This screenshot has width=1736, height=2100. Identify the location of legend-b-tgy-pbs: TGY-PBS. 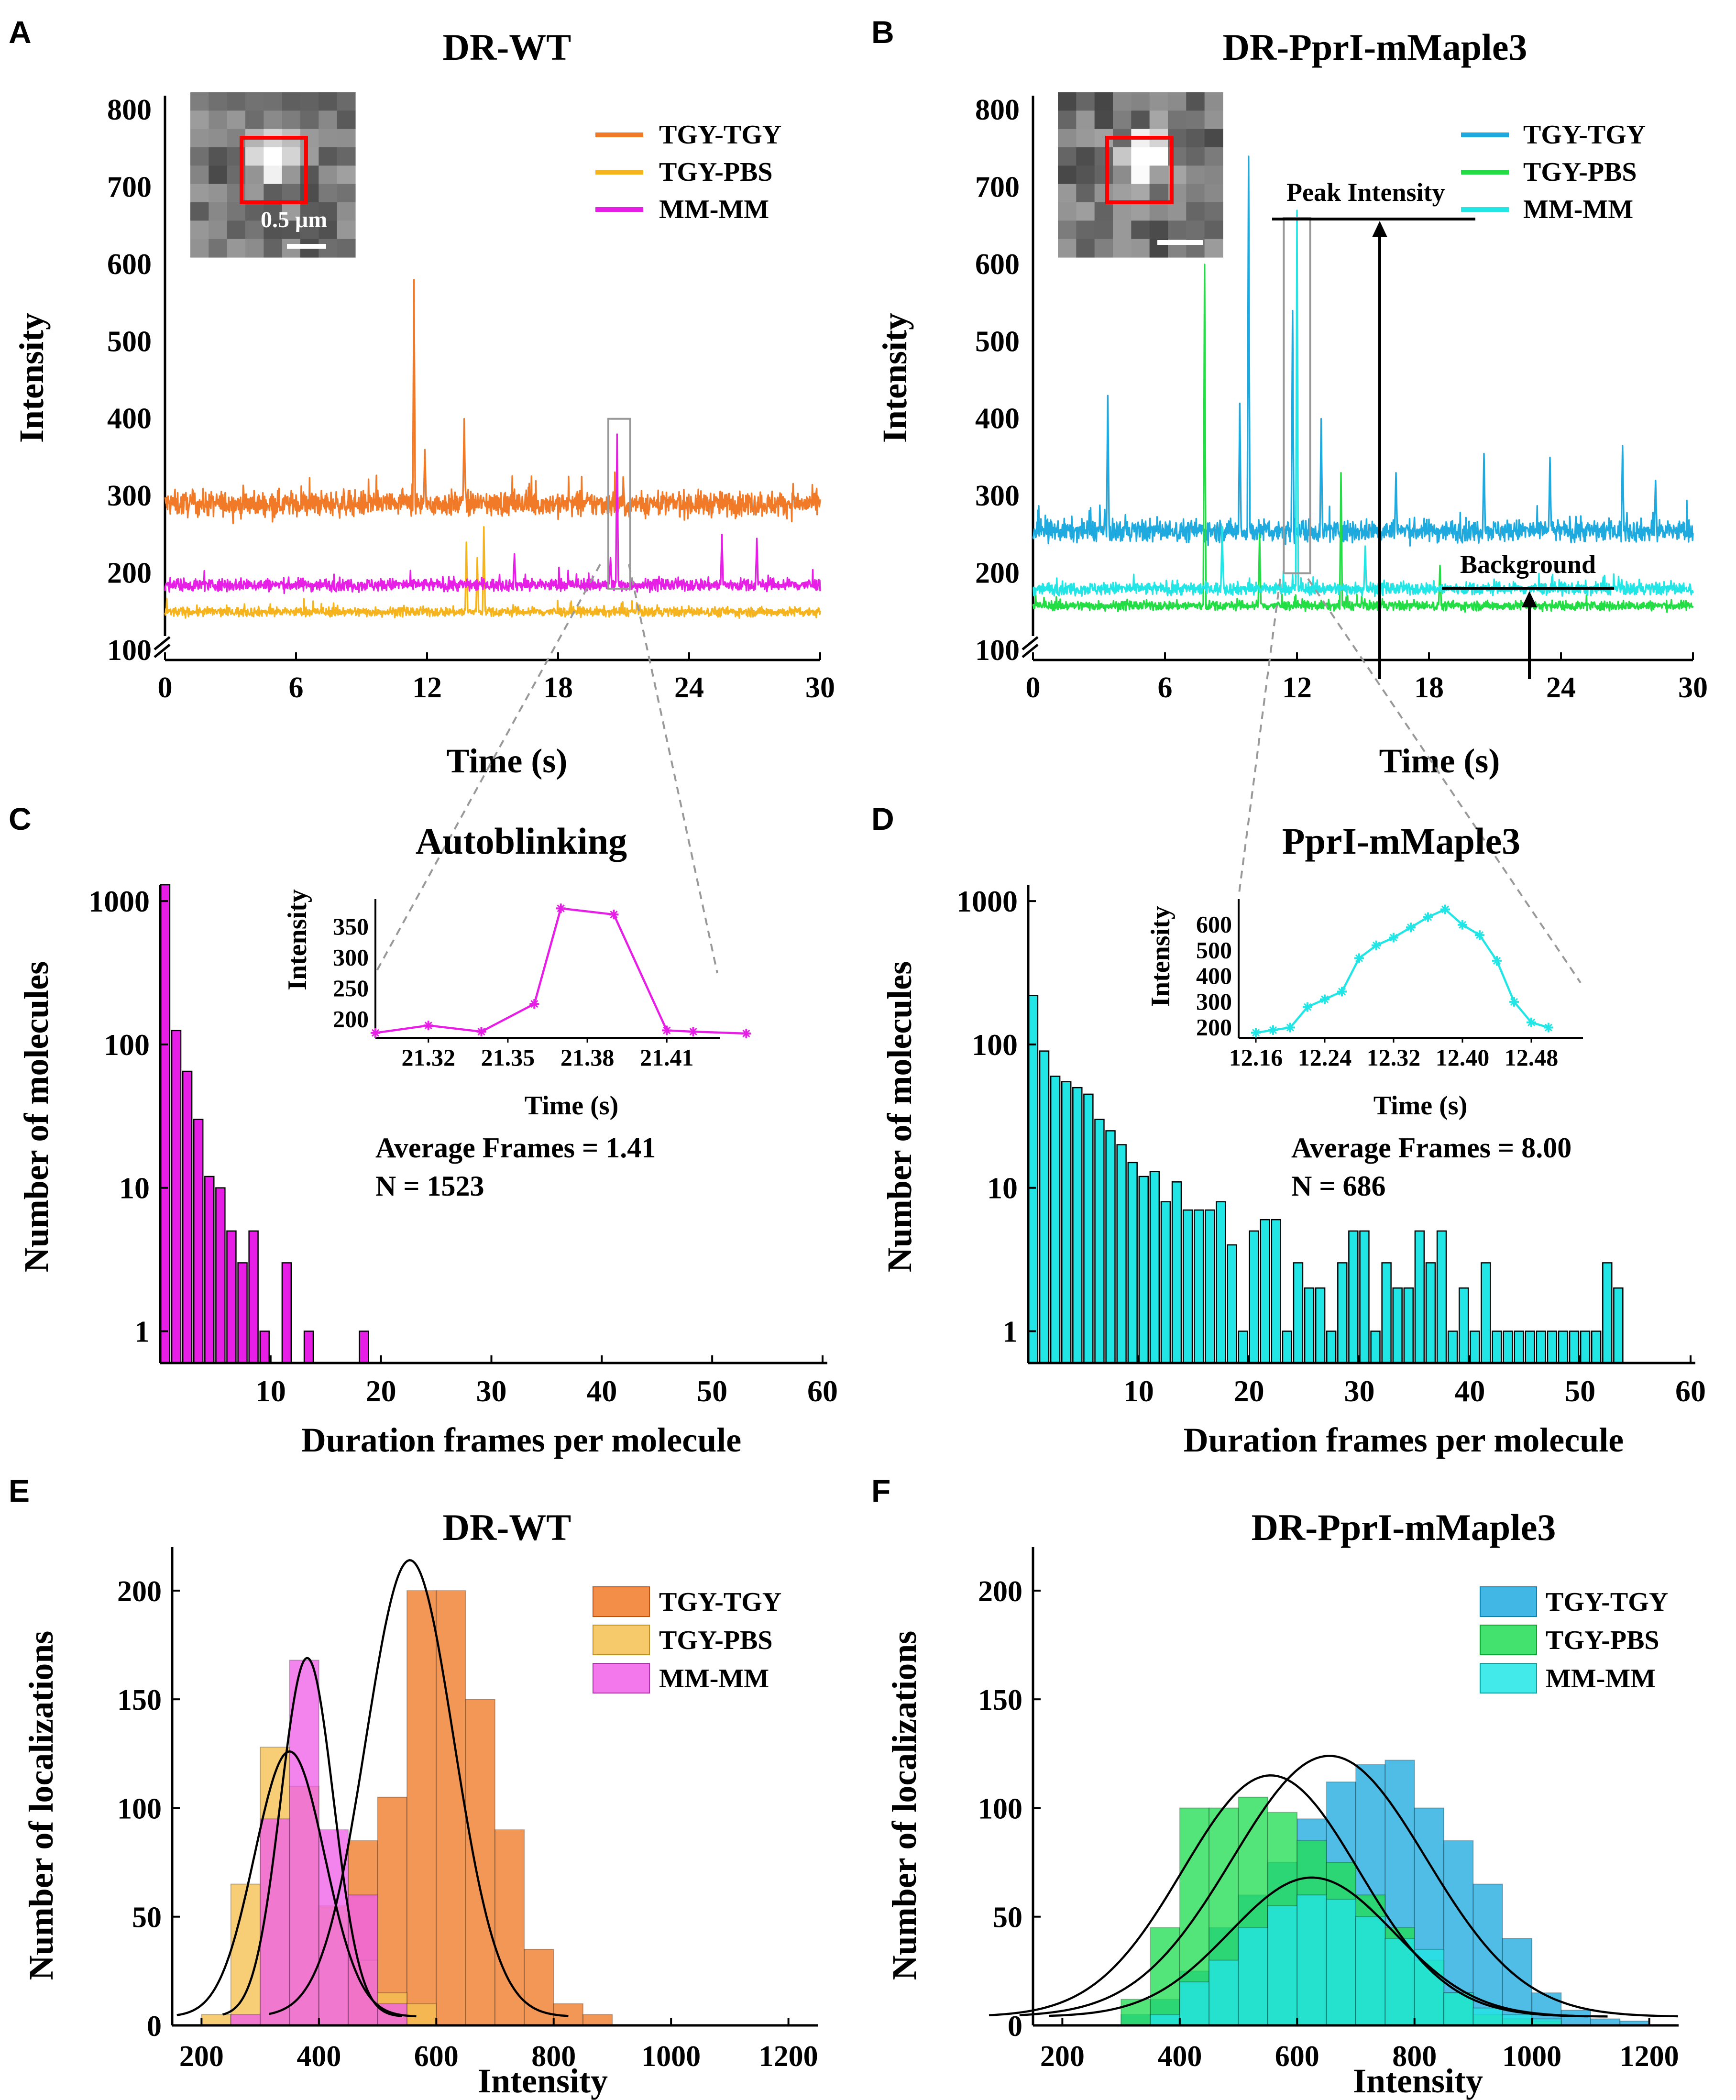
(1580, 172).